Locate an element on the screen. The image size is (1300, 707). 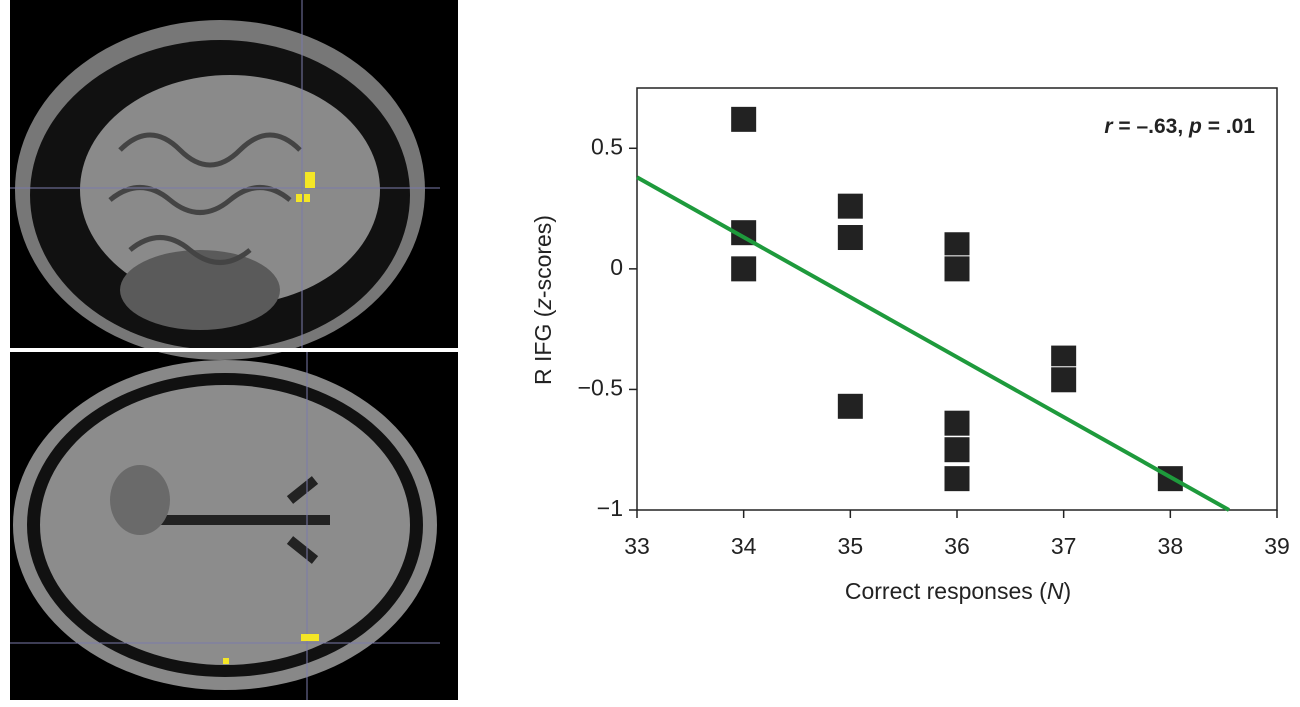
annotation-part: p is located at coordinates (1195, 126).